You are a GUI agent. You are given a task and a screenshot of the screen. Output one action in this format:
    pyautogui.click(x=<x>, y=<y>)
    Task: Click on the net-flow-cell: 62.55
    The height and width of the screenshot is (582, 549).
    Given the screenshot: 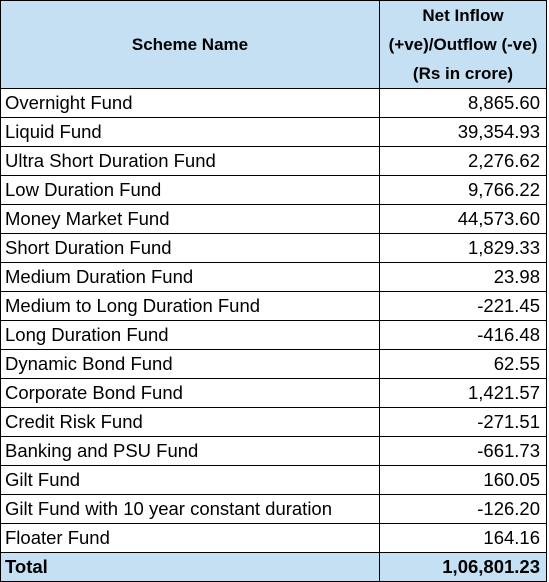 What is the action you would take?
    pyautogui.click(x=463, y=364)
    